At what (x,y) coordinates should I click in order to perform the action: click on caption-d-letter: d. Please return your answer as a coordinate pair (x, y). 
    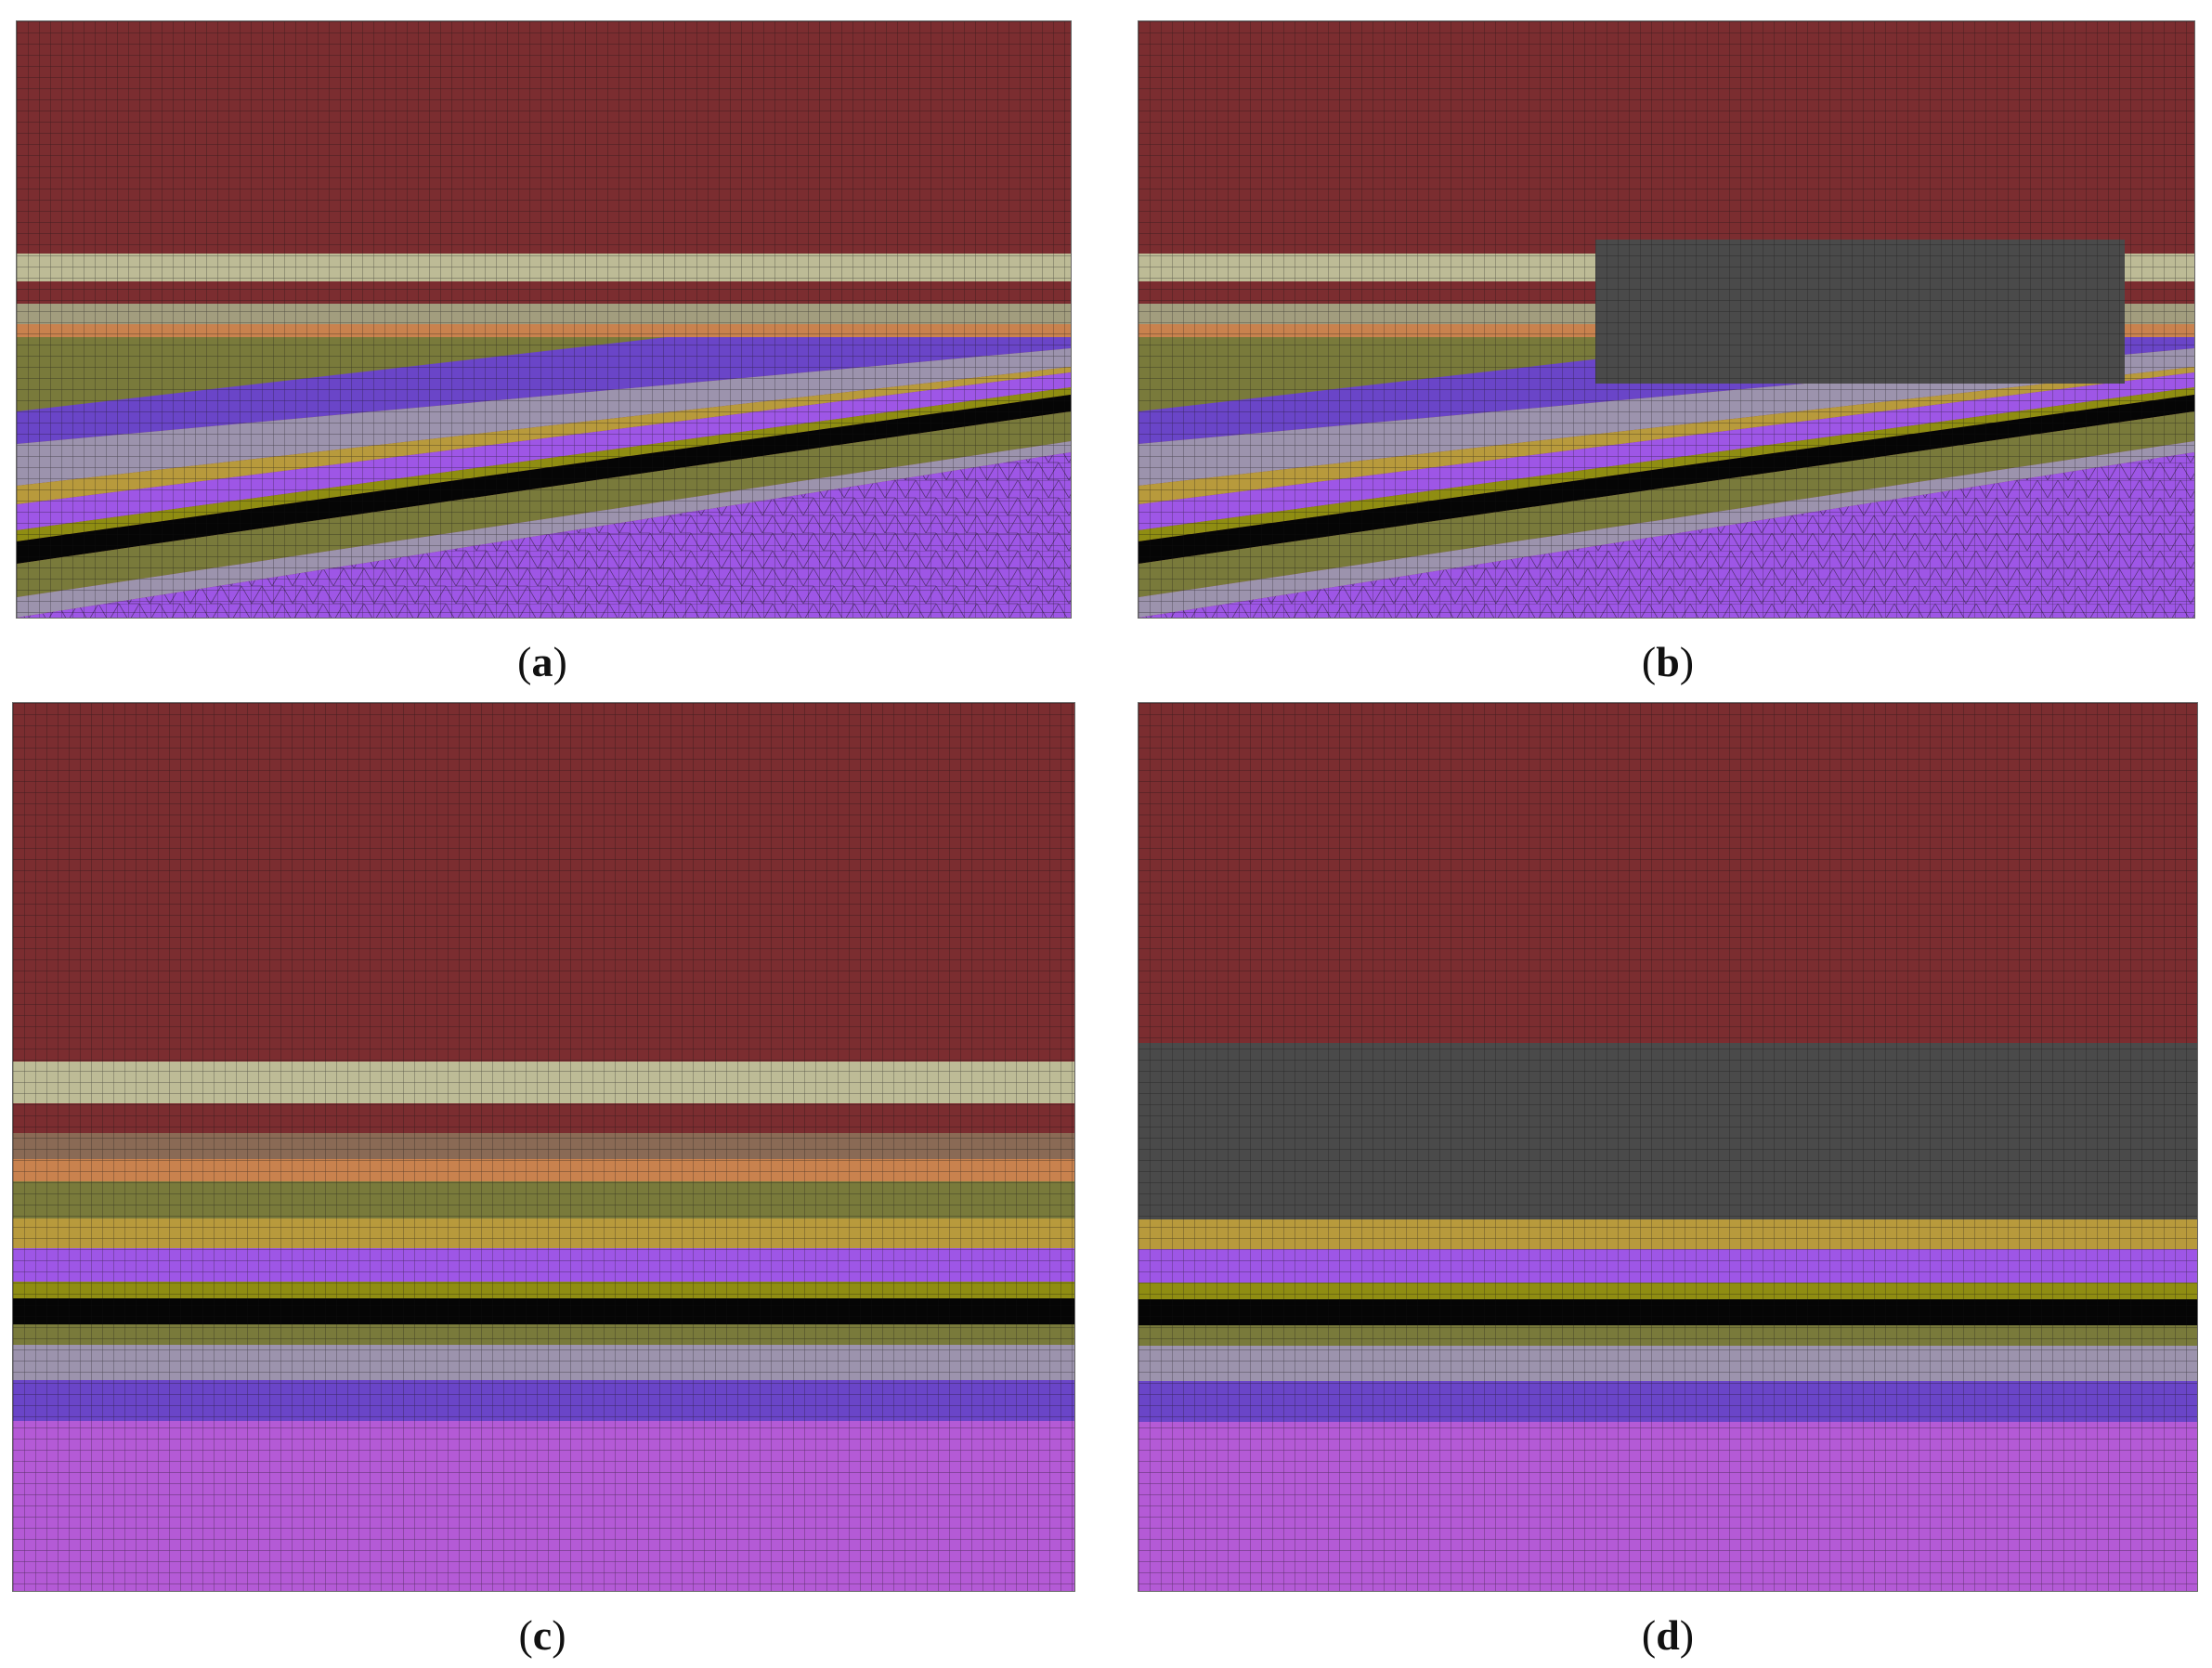
    Looking at the image, I should click on (1668, 1635).